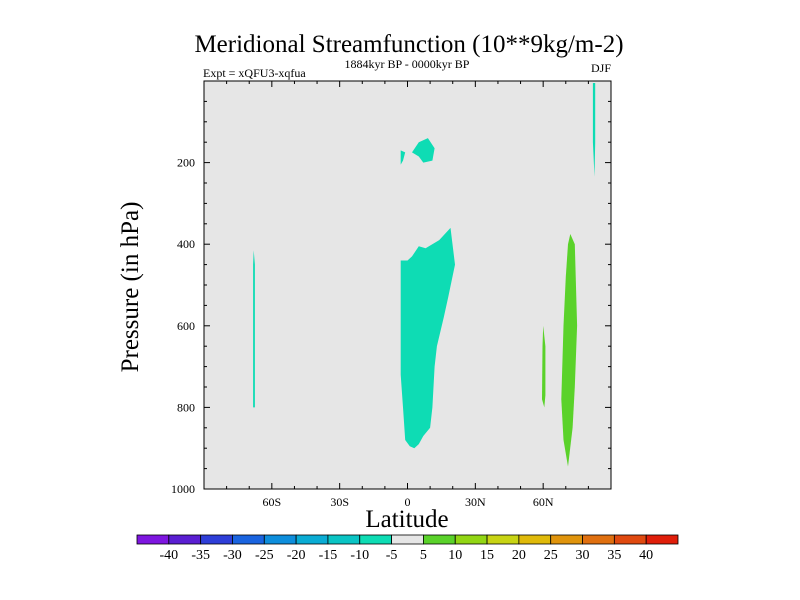 The image size is (800, 600). Describe the element at coordinates (407, 64) in the screenshot. I see `period-label: 1884kyr BP - 0000kyr BP` at that location.